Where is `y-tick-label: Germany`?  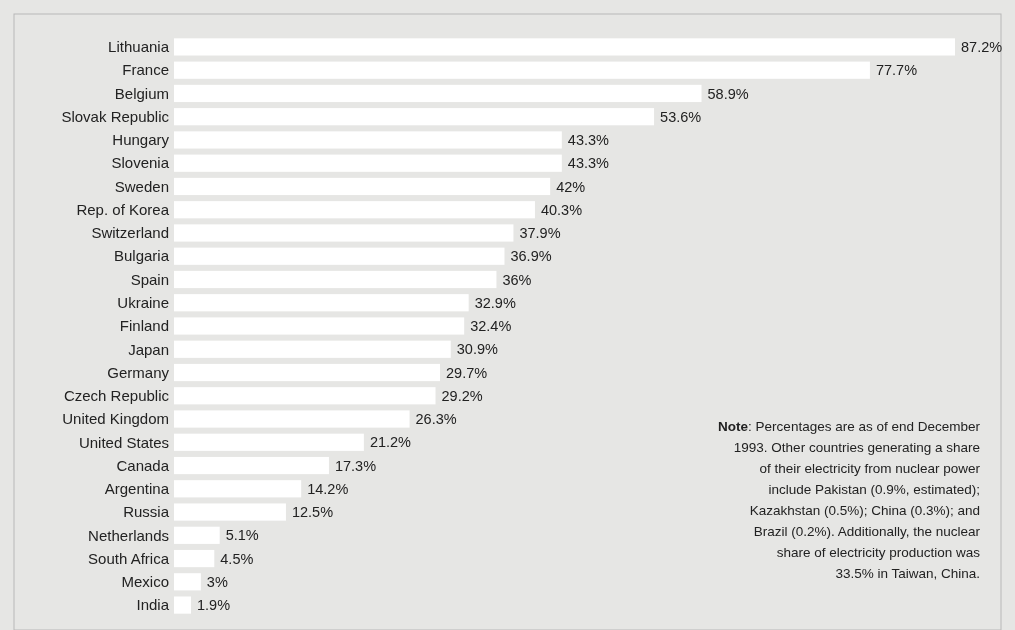
y-tick-label: Germany is located at coordinates (138, 372).